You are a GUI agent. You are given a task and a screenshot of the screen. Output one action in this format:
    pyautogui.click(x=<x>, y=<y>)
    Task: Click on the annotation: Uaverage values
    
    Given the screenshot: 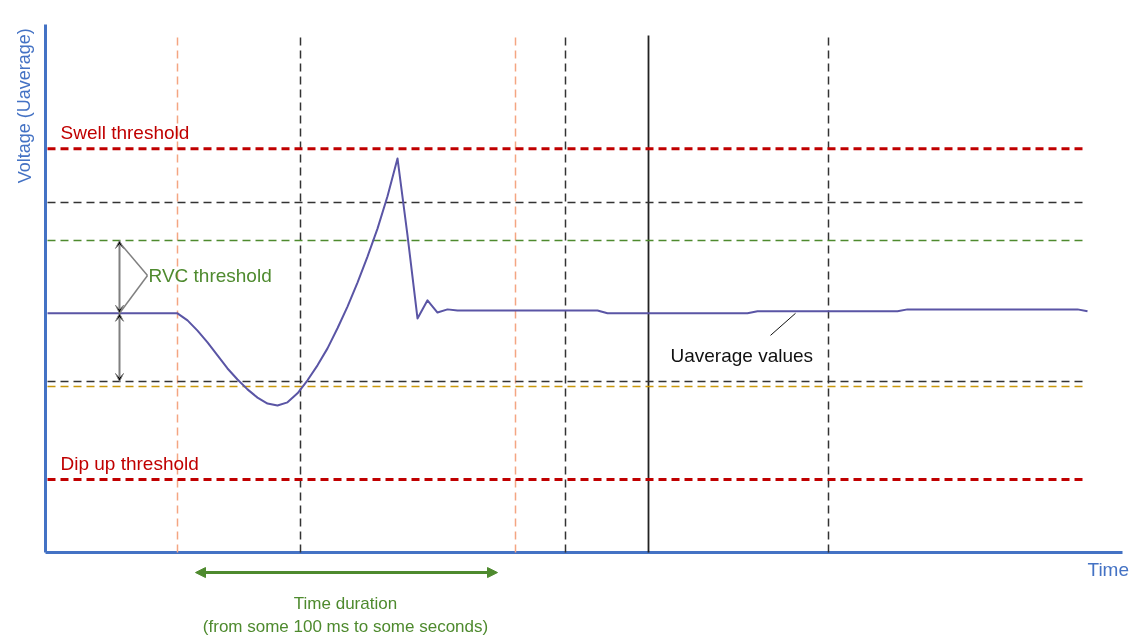 What is the action you would take?
    pyautogui.click(x=742, y=355)
    